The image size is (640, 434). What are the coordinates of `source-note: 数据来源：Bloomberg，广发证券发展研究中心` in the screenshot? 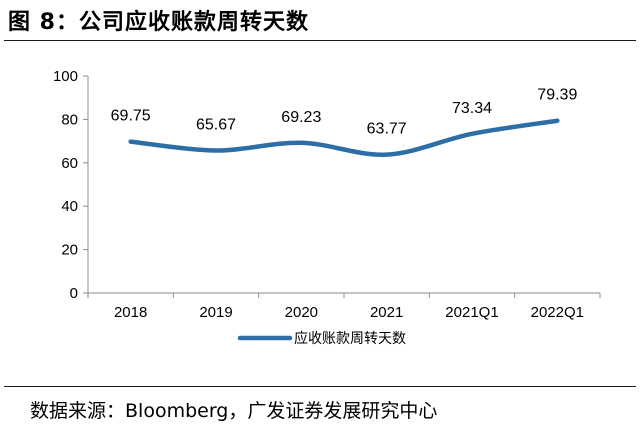 It's located at (234, 411).